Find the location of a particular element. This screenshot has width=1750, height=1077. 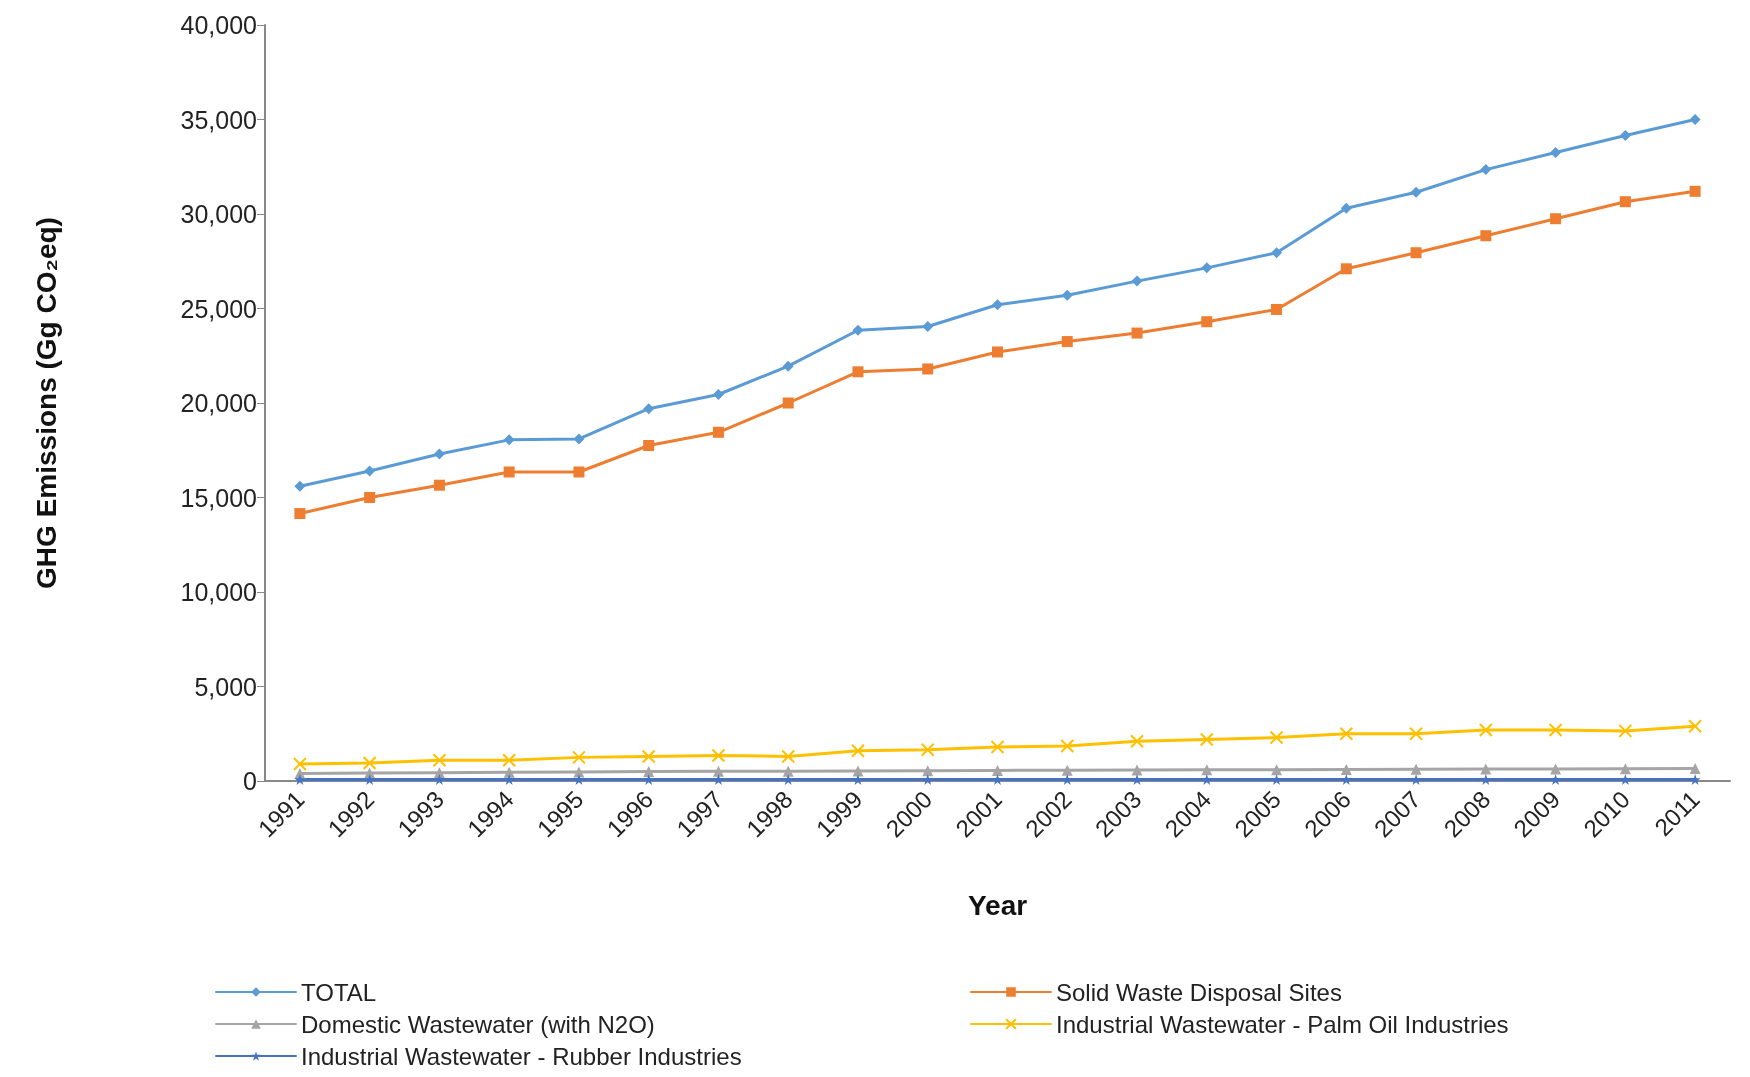

y-tick-label: 15,000 is located at coordinates (218, 497).